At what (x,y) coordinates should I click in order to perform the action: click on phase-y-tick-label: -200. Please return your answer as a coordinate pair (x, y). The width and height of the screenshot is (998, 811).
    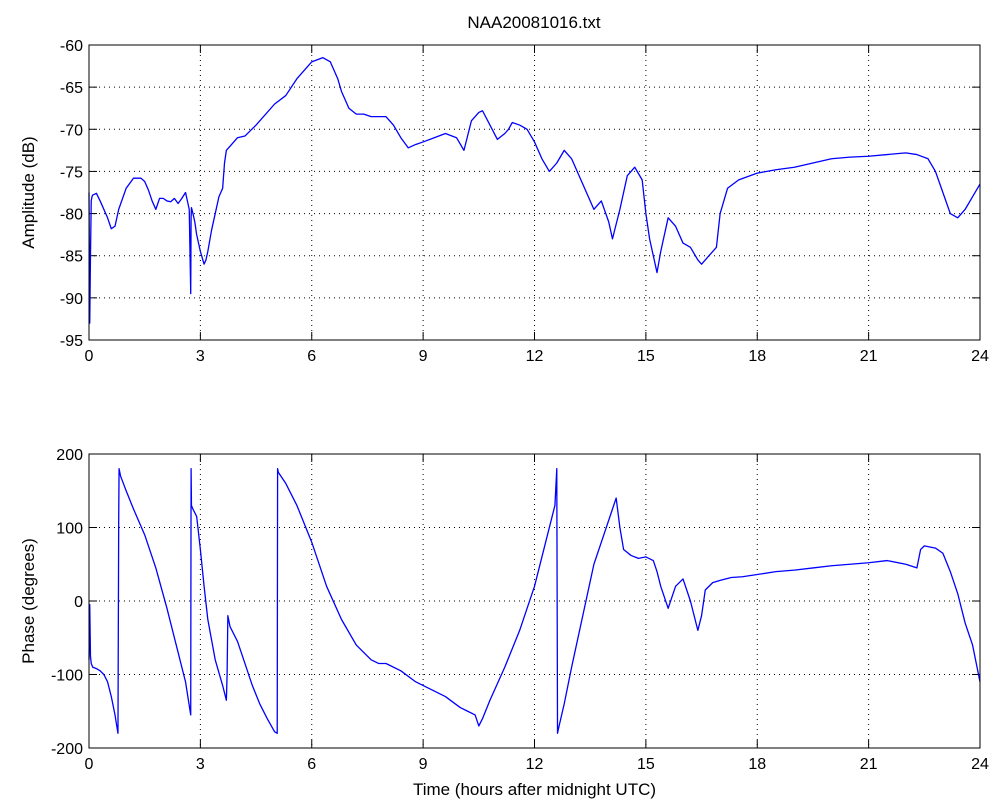
    Looking at the image, I should click on (67, 749).